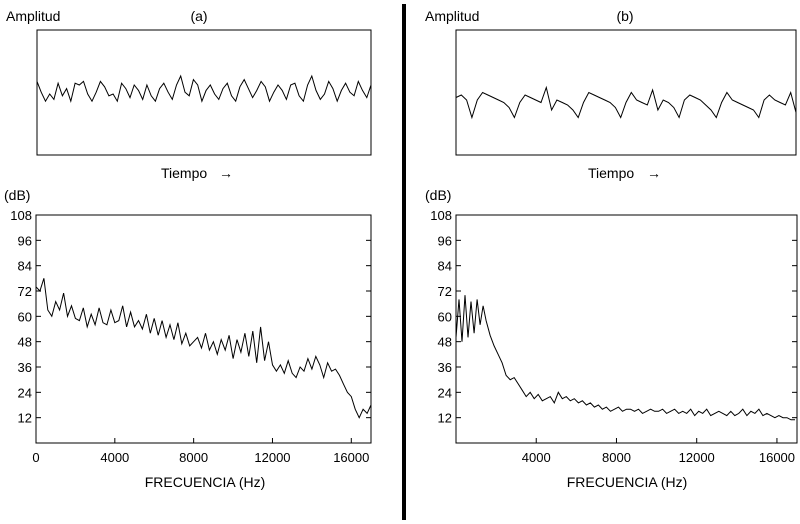 This screenshot has width=800, height=524. What do you see at coordinates (404, 262) in the screenshot?
I see `panel-separator` at bounding box center [404, 262].